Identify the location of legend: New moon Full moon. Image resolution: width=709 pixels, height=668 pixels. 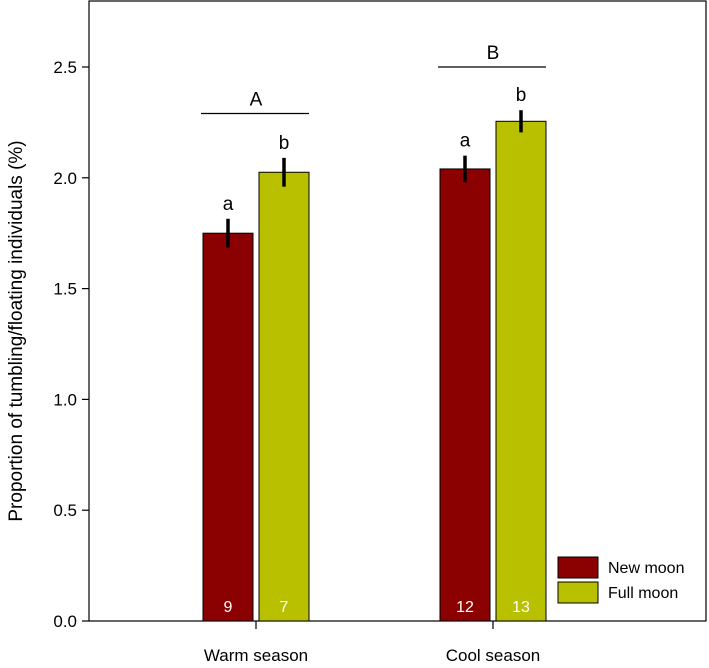
(620, 580).